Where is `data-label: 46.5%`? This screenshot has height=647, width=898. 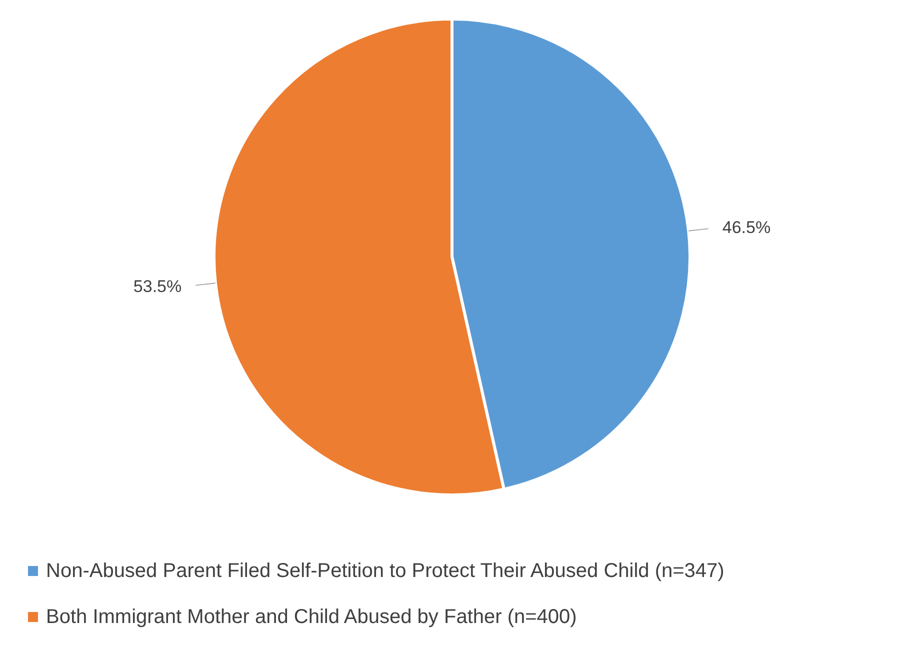
data-label: 46.5% is located at coordinates (746, 228).